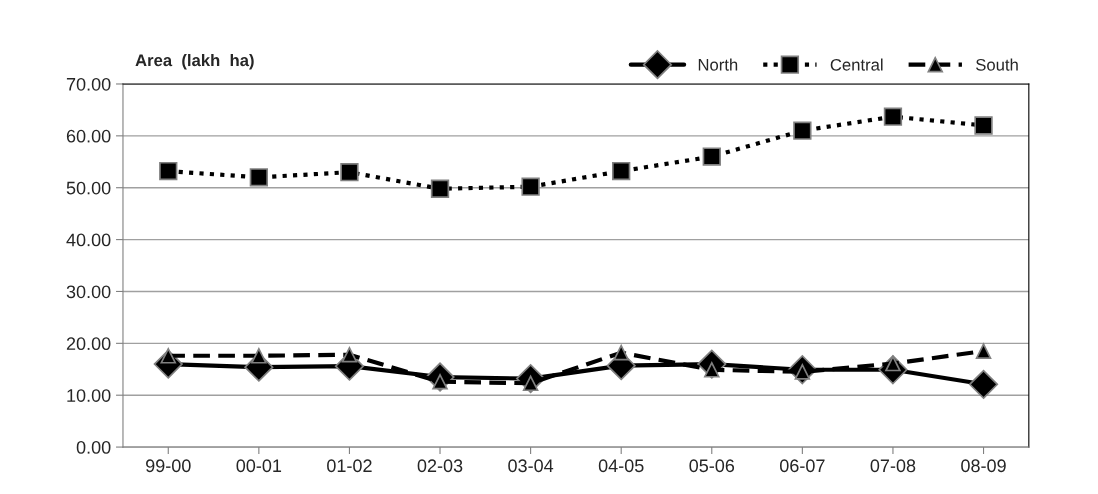  Describe the element at coordinates (983, 466) in the screenshot. I see `x-tick-label: 08-09` at that location.